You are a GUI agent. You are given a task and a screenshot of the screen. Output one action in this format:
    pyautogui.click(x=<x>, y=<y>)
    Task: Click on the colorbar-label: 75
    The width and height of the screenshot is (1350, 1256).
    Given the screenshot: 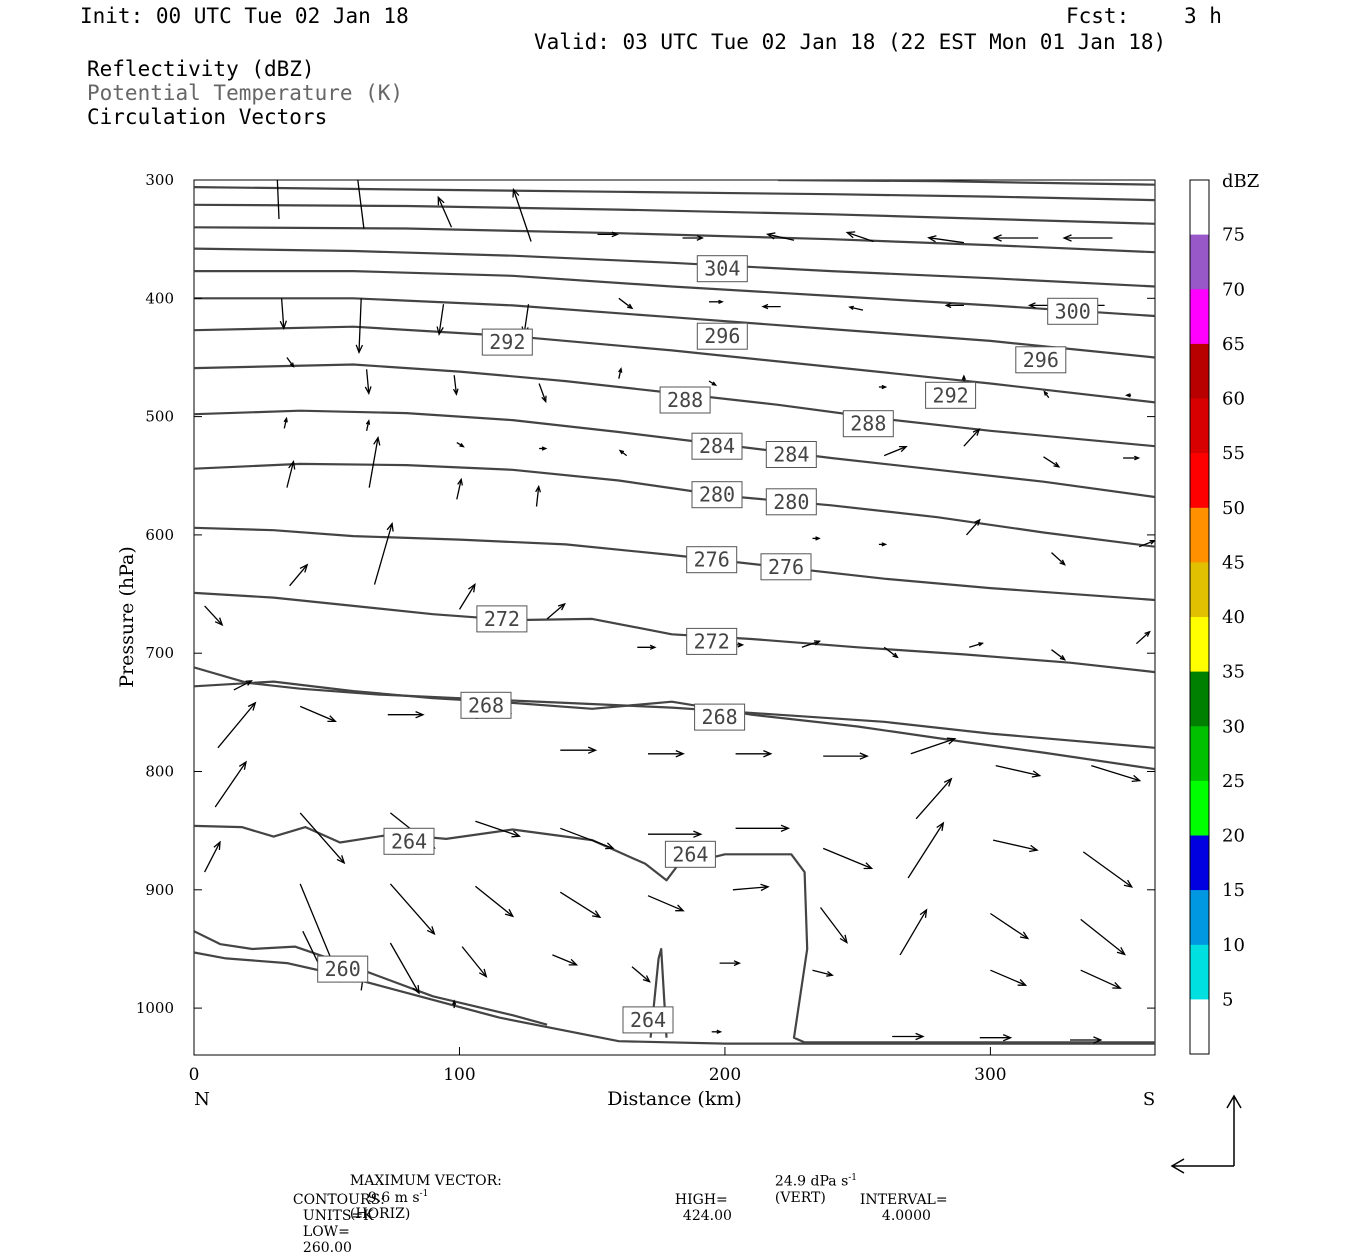 What is the action you would take?
    pyautogui.click(x=1233, y=235)
    